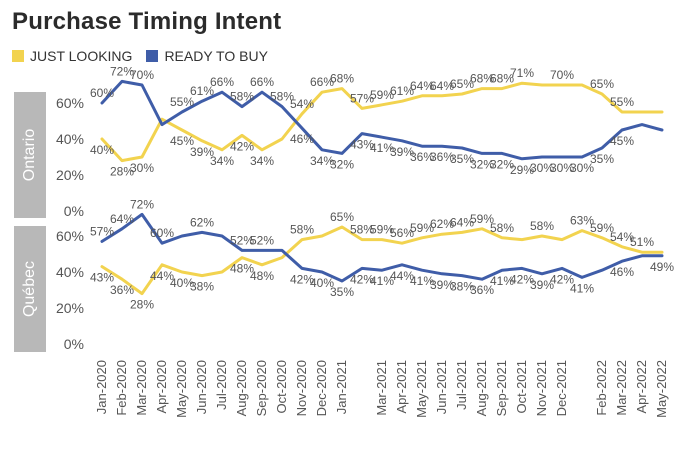 This screenshot has width=690, height=450. I want to click on xtick-apr-2020: Apr-2020, so click(161, 386).